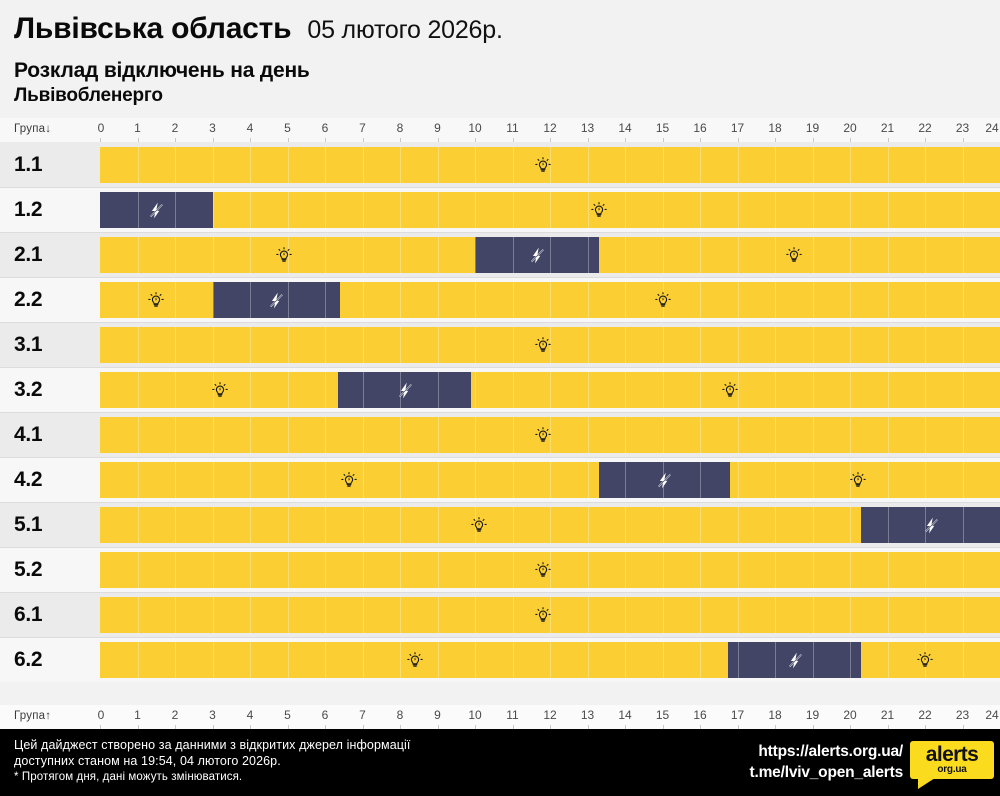 The height and width of the screenshot is (796, 1000). I want to click on axis-tick: 8, so click(400, 715).